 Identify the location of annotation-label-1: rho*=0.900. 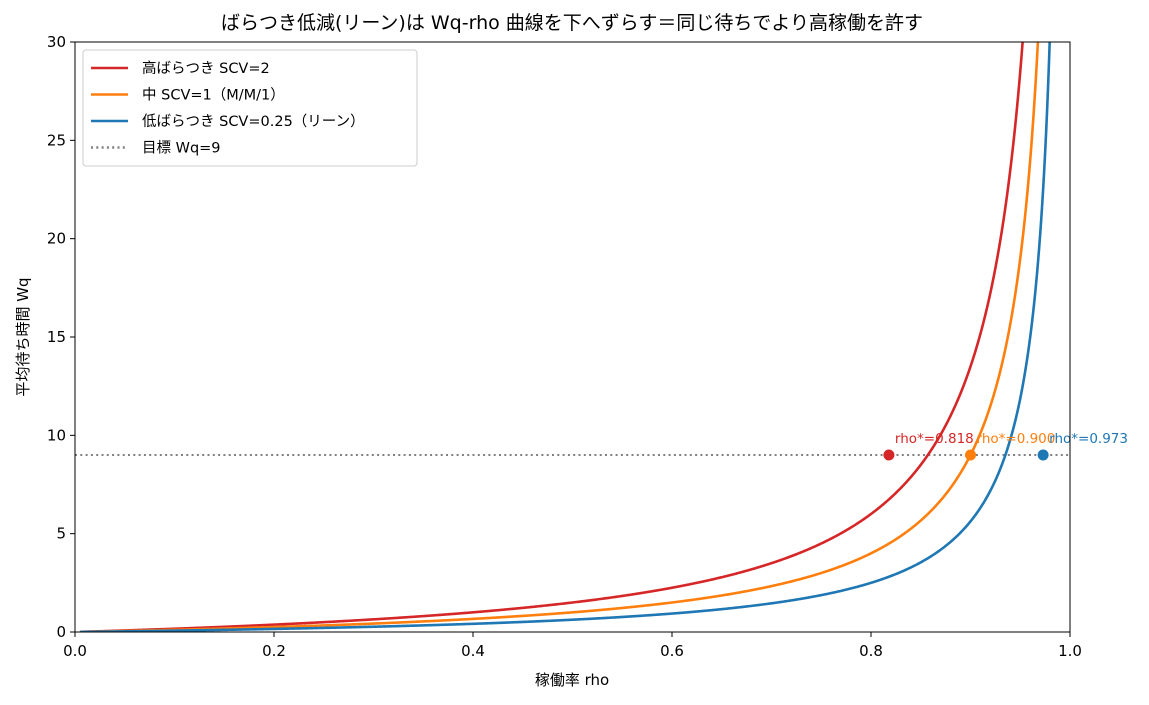
(1016, 439).